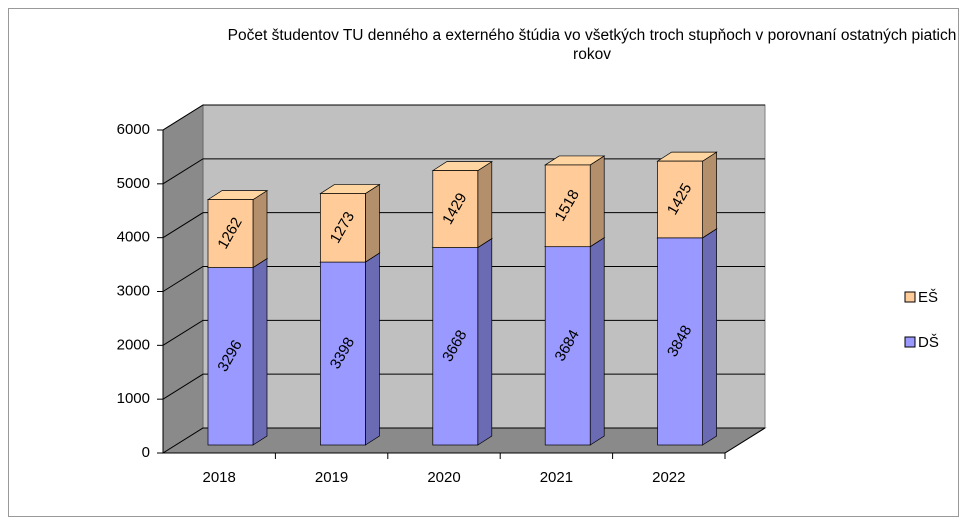 This screenshot has width=967, height=525. Describe the element at coordinates (331, 477) in the screenshot. I see `x-tick-label: 2019` at that location.